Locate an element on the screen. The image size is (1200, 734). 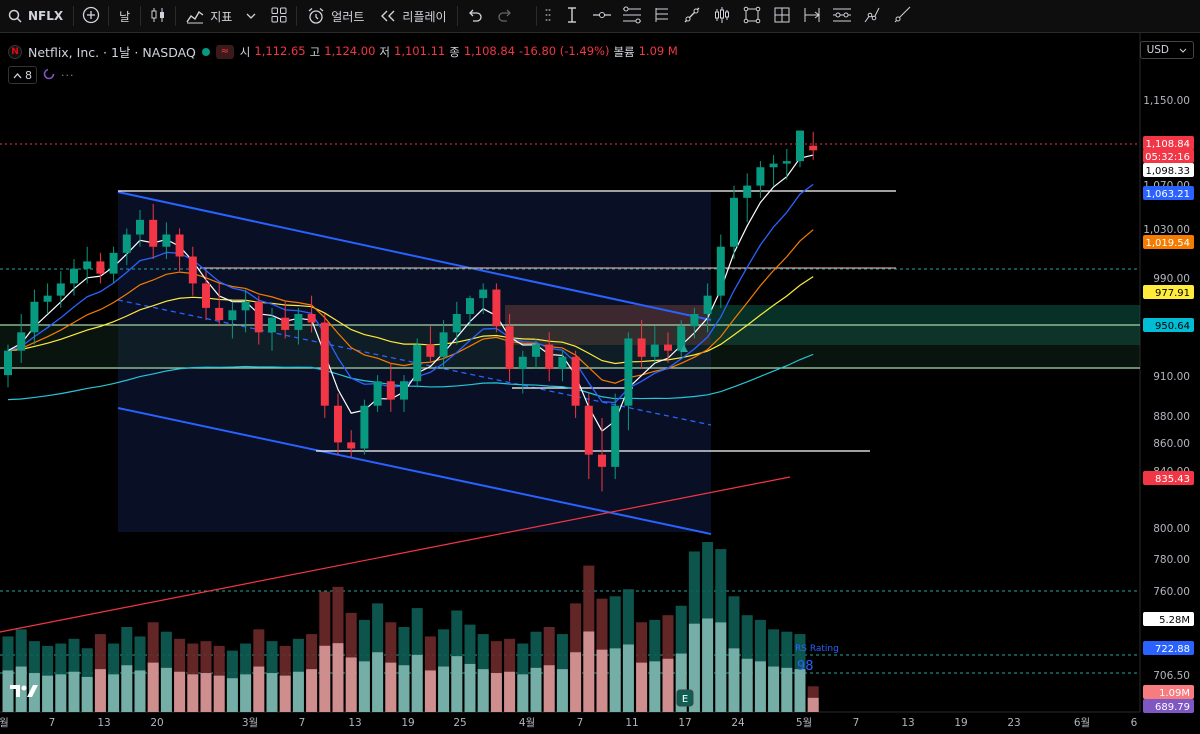
horizontal-ray-tool is located at coordinates (602, 16).